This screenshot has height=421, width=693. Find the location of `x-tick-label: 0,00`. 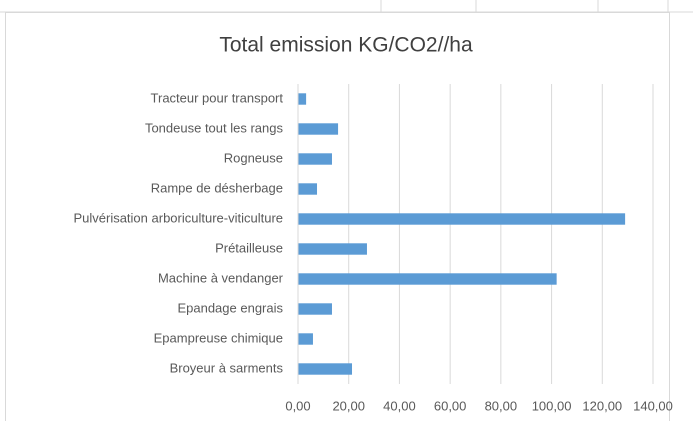

x-tick-label: 0,00 is located at coordinates (297, 405).